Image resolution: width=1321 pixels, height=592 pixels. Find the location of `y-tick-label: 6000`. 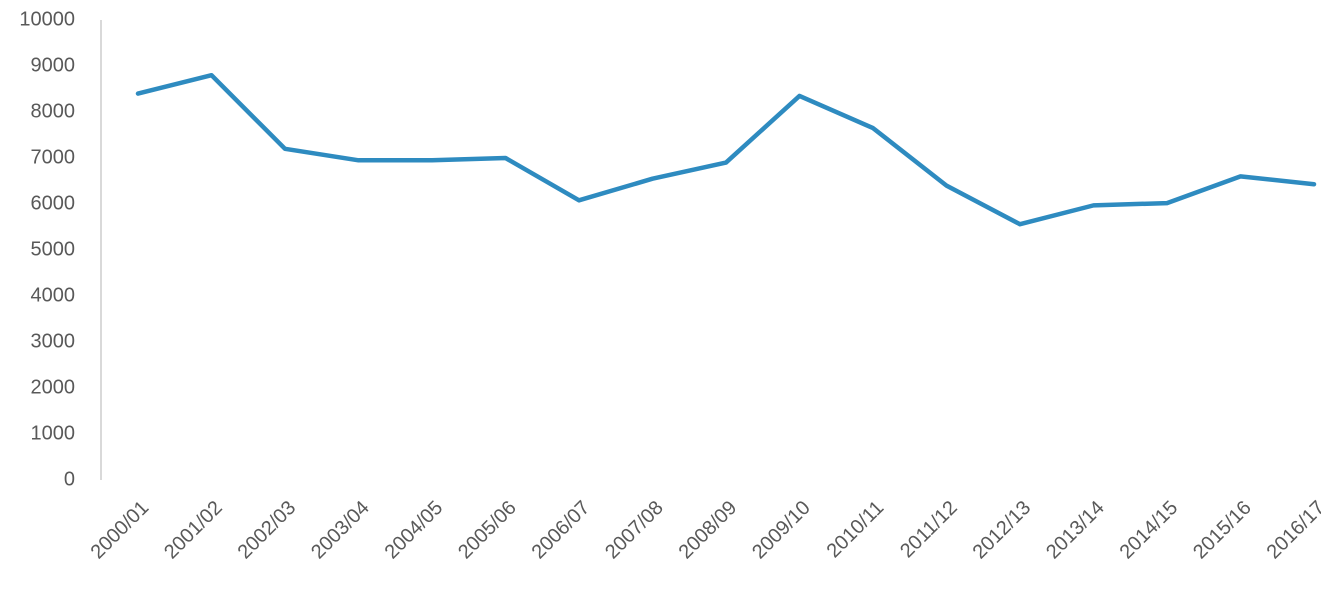

y-tick-label: 6000 is located at coordinates (53, 203).